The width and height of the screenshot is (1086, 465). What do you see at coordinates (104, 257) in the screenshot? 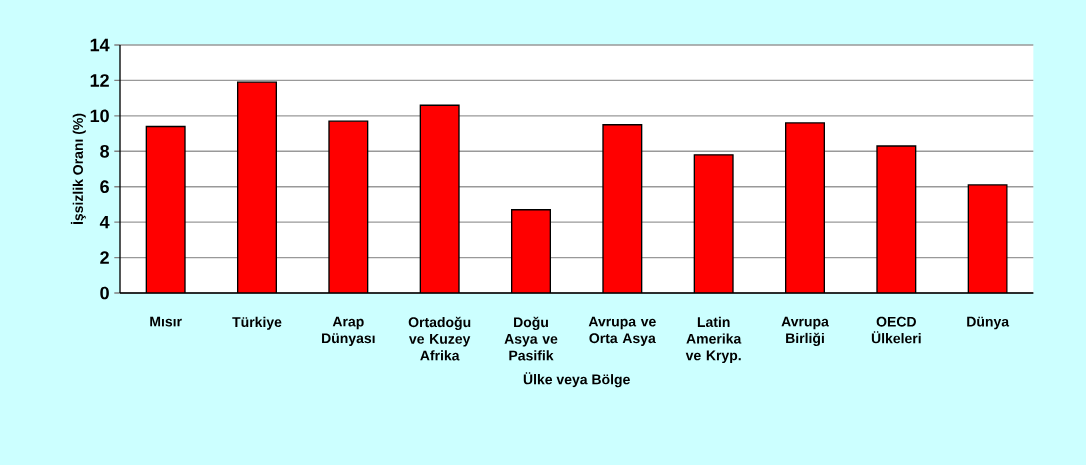
I see `y-tick-label: 2` at bounding box center [104, 257].